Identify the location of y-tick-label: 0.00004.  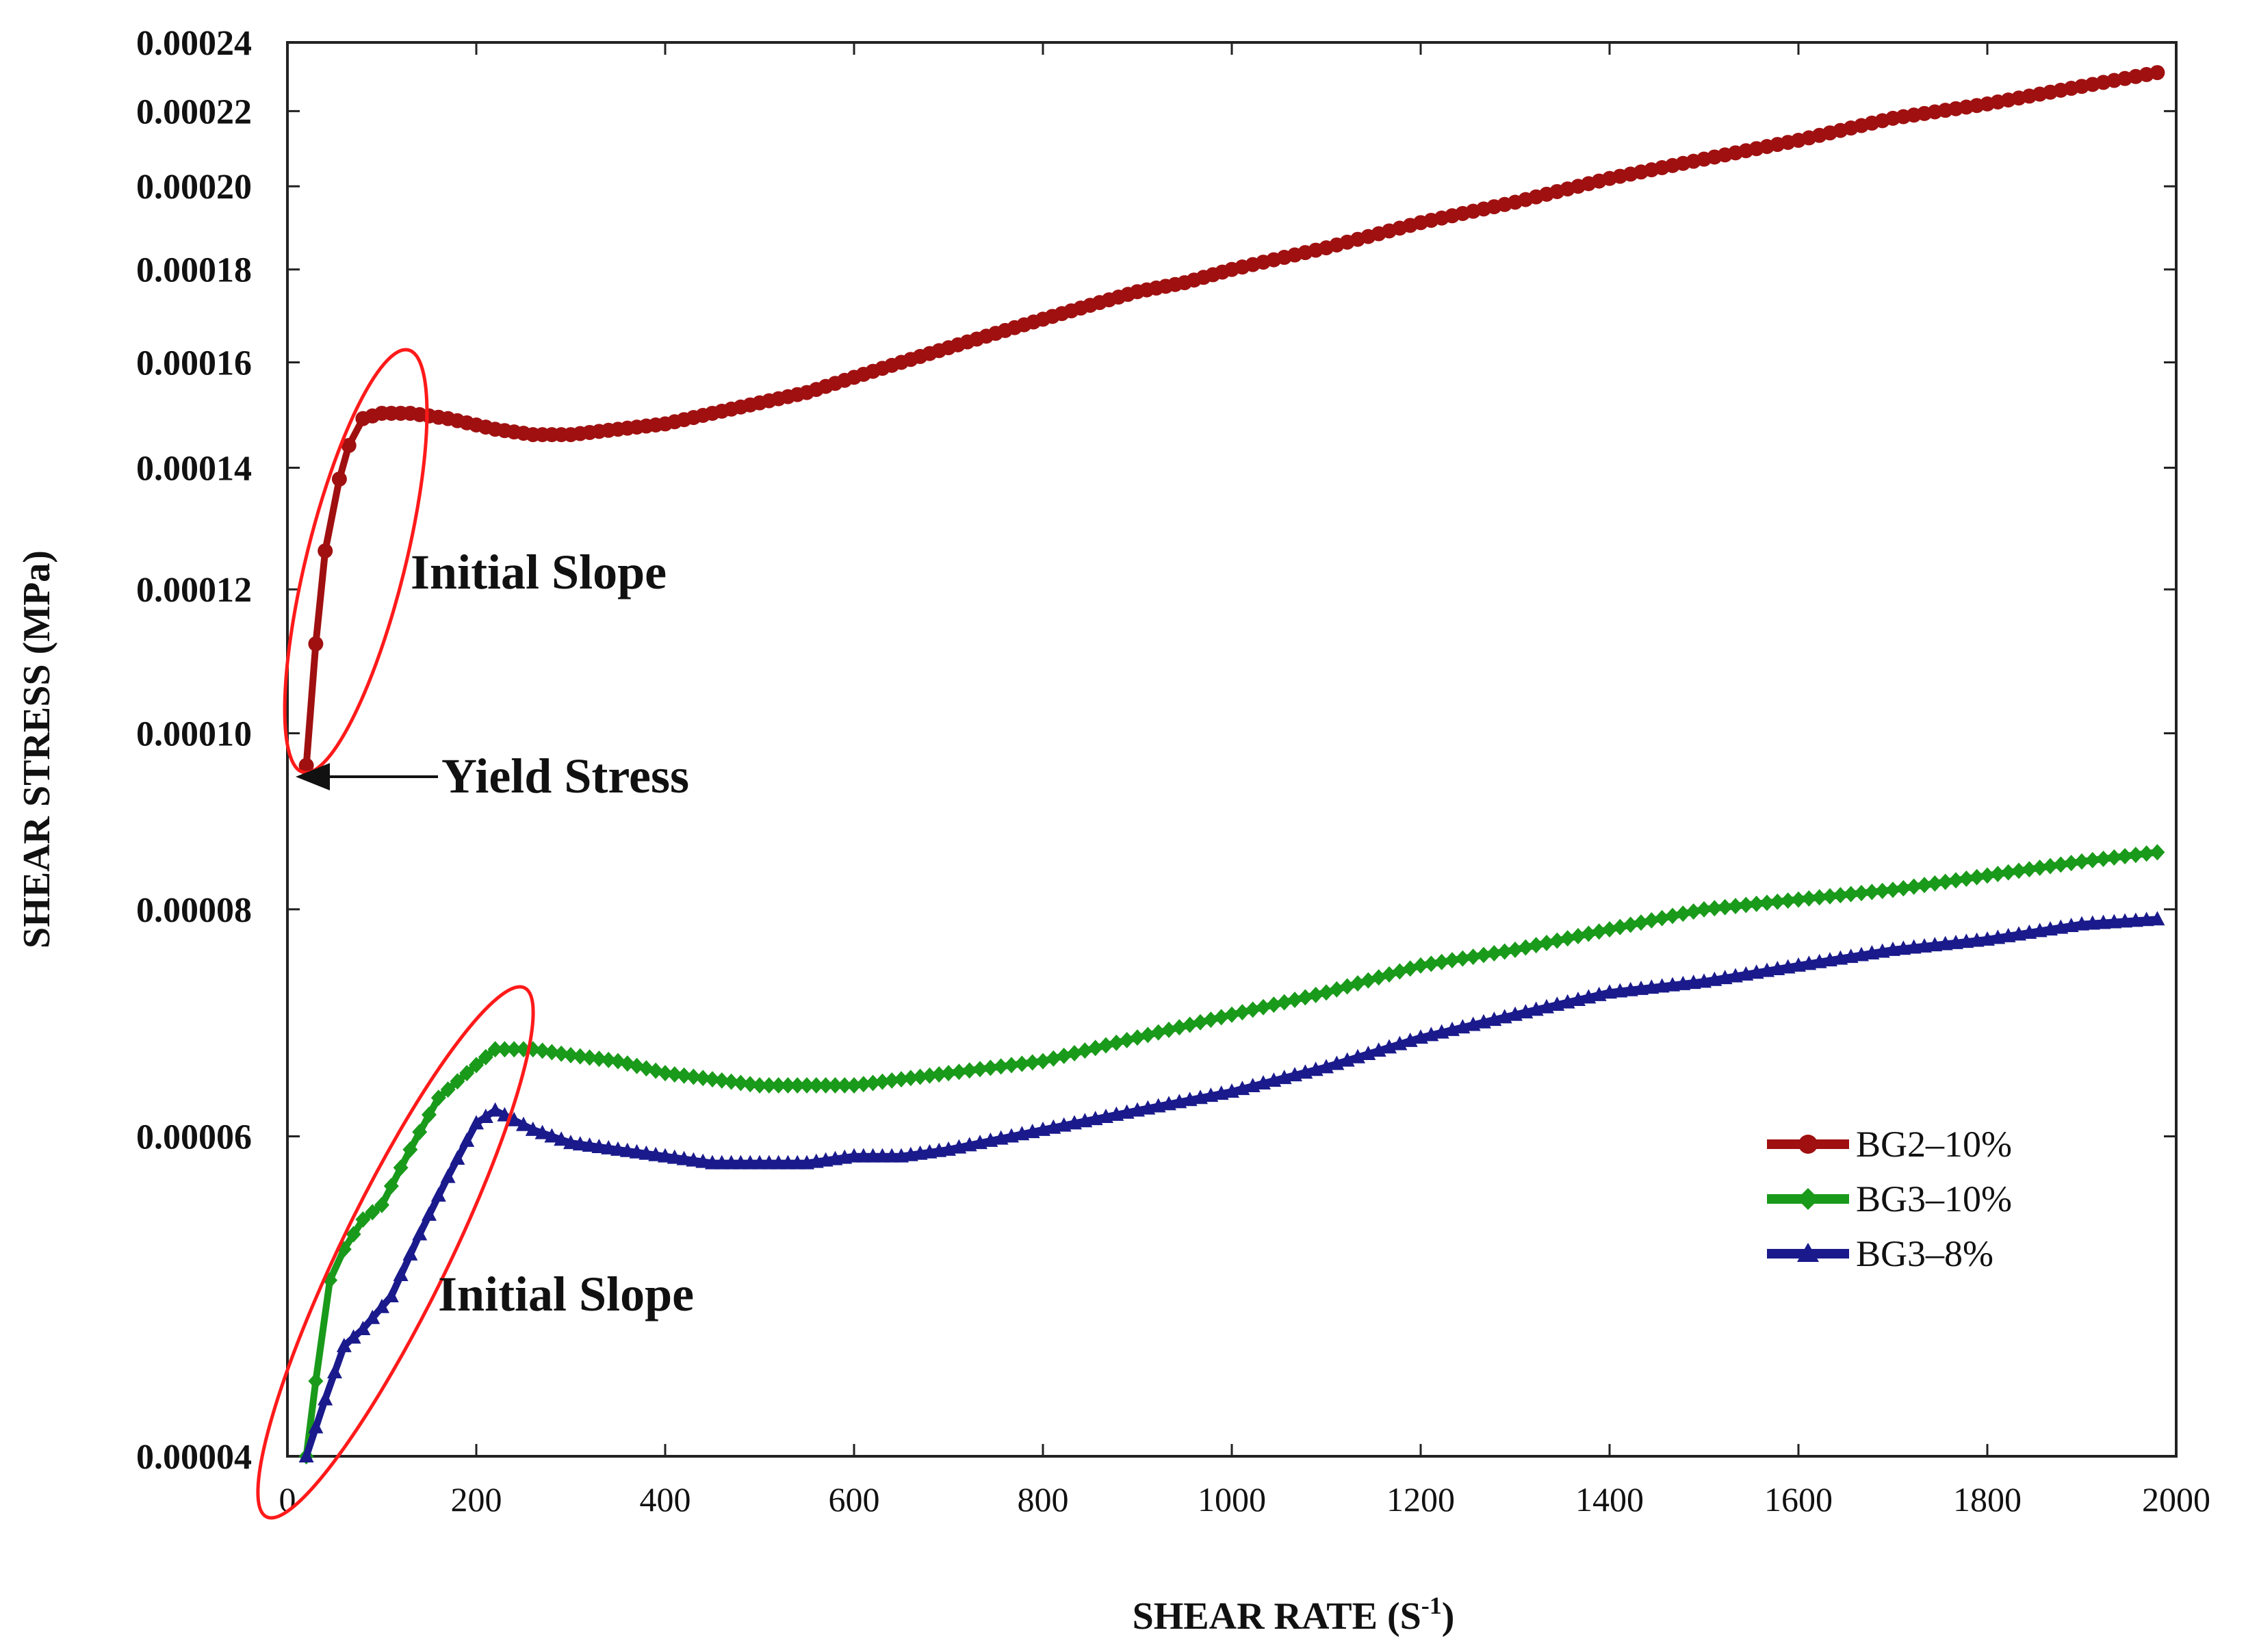
(194, 1458).